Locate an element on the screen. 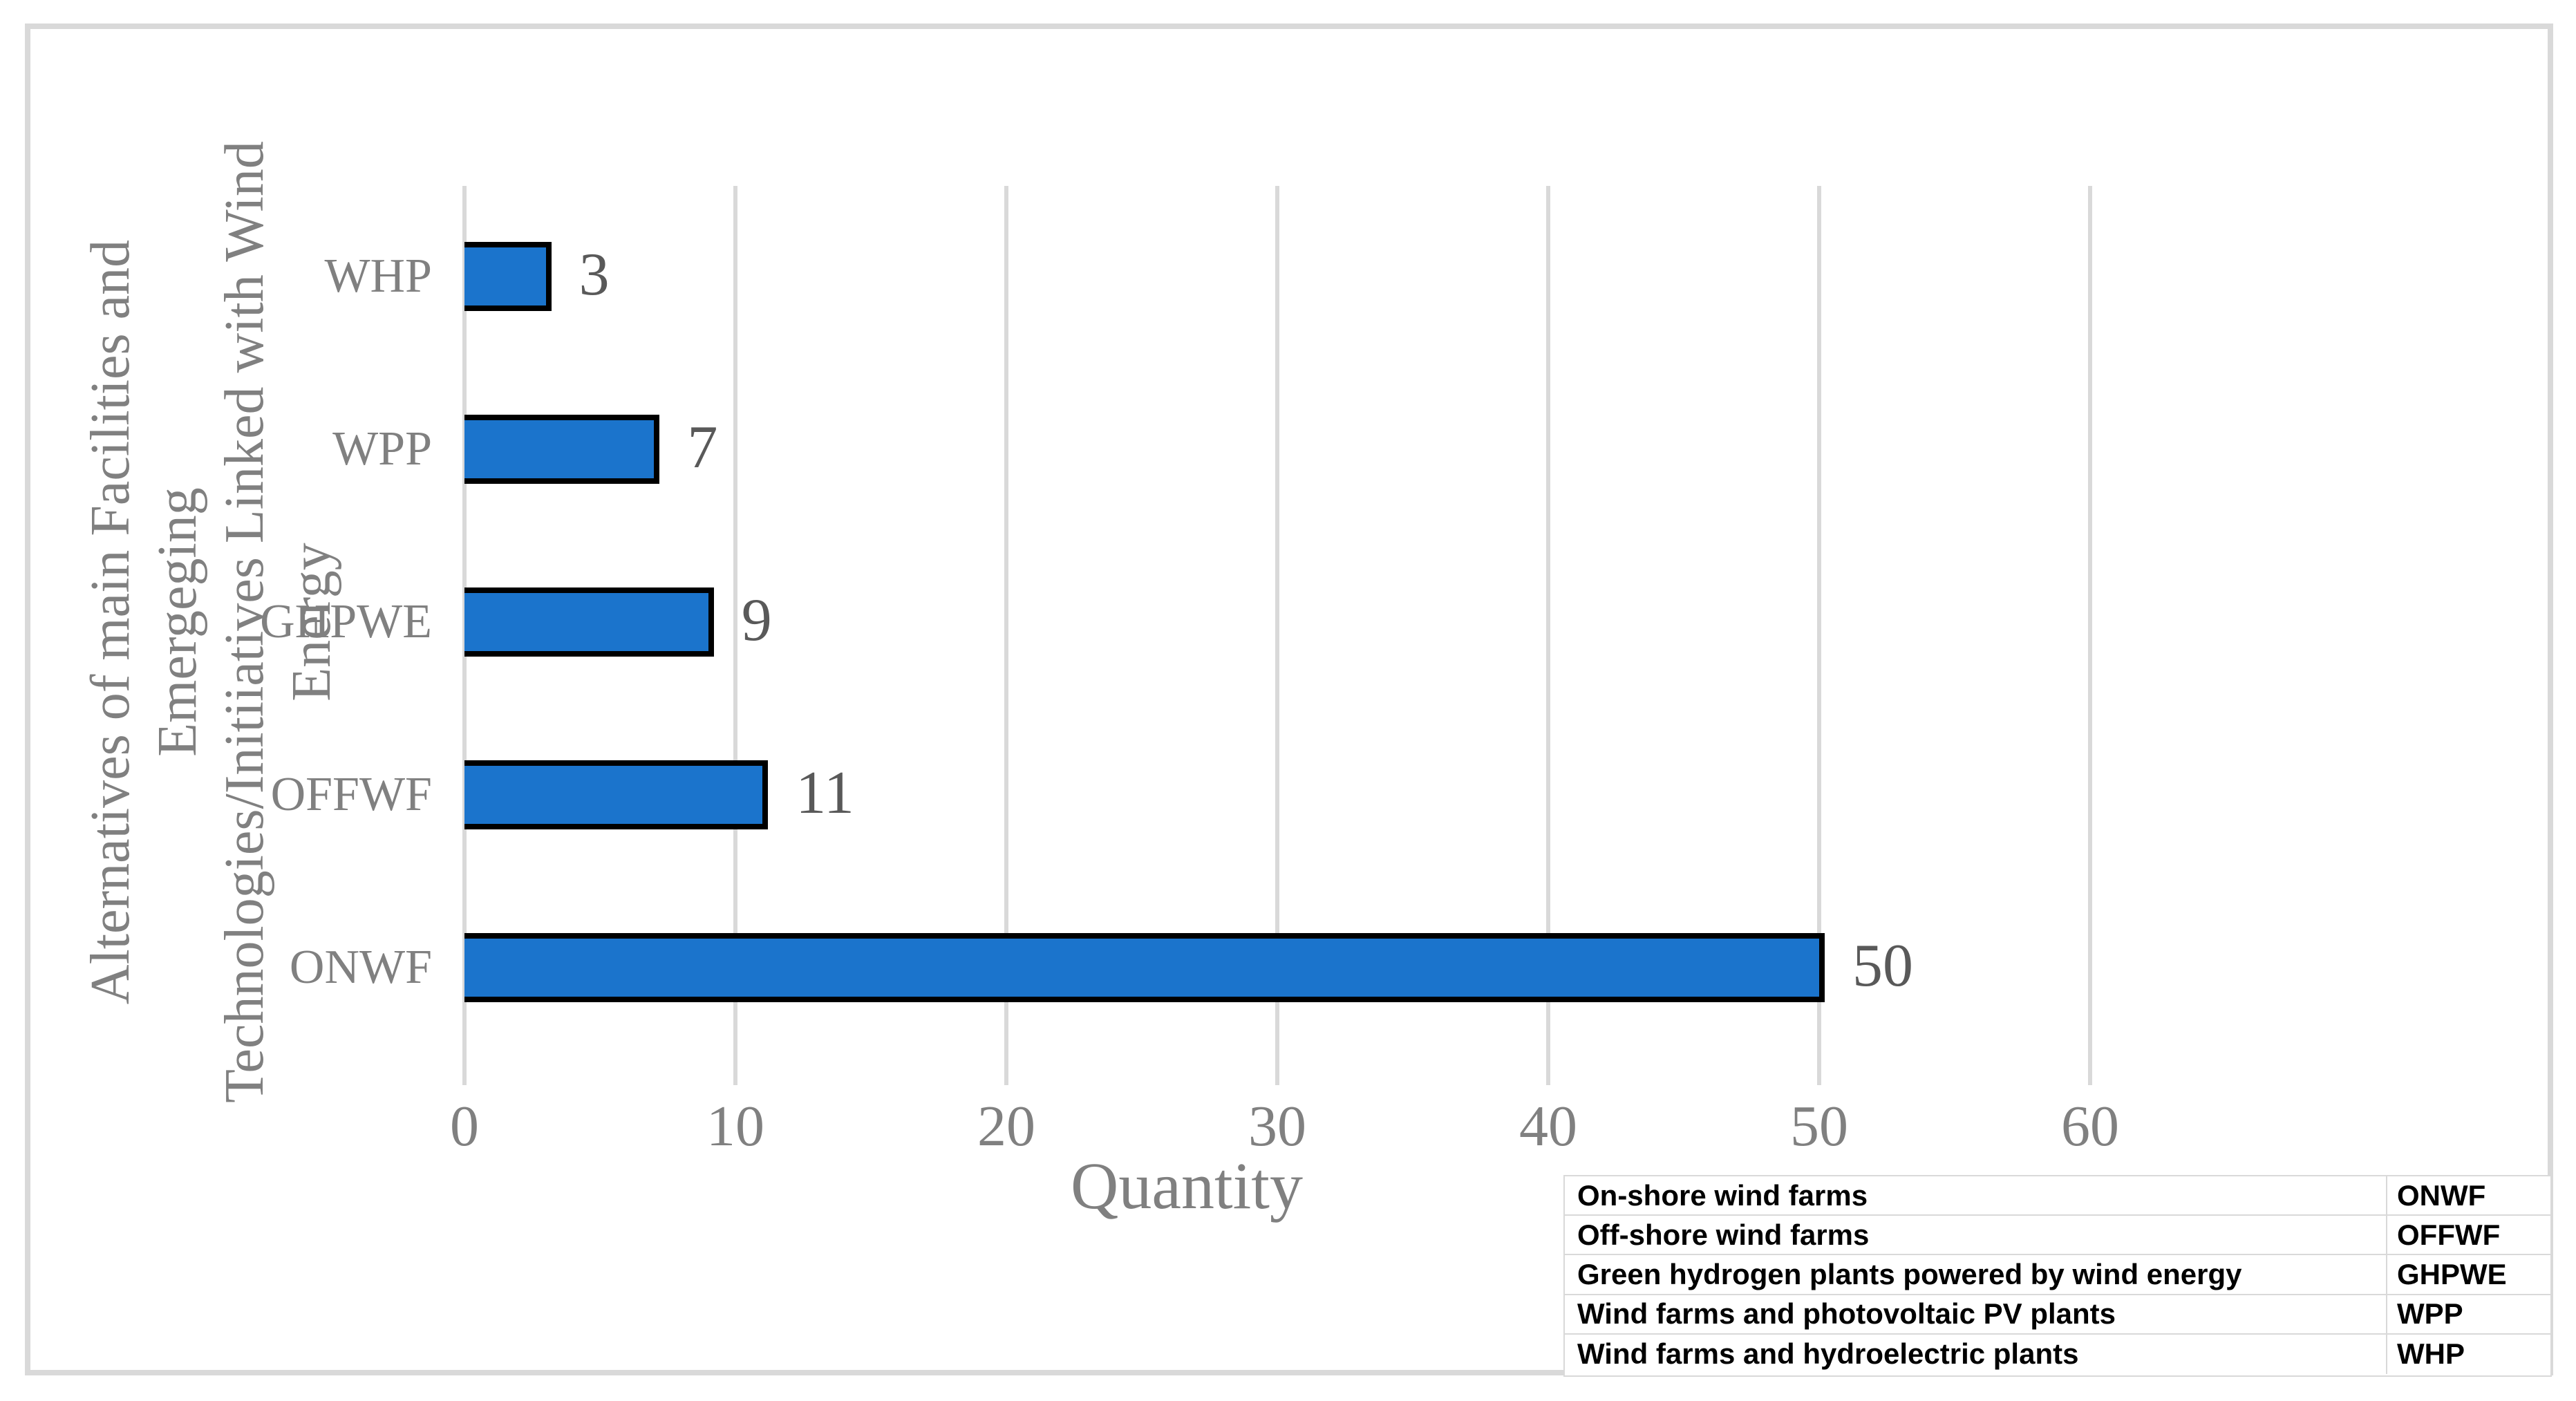 The image size is (2576, 1401). x-tick-label-10: 10 is located at coordinates (735, 1126).